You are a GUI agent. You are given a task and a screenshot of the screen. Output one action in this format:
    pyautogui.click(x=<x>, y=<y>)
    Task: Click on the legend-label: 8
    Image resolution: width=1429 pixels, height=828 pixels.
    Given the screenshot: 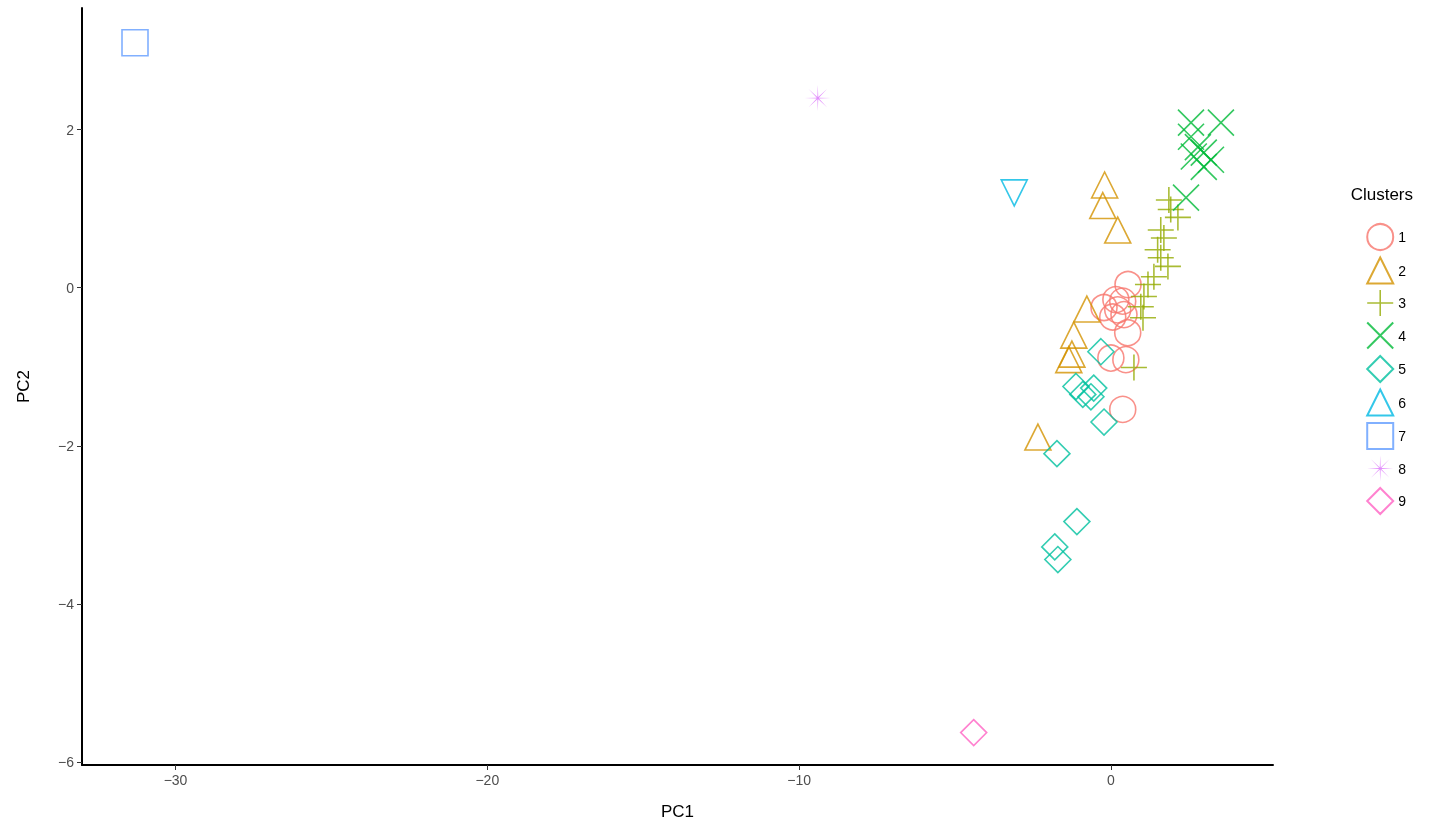 What is the action you would take?
    pyautogui.click(x=1402, y=468)
    